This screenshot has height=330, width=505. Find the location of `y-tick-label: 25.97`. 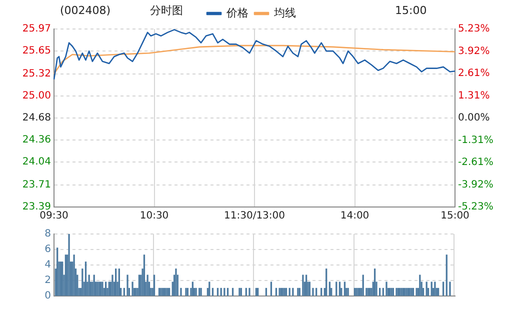

y-tick-label: 25.97 is located at coordinates (36, 29).